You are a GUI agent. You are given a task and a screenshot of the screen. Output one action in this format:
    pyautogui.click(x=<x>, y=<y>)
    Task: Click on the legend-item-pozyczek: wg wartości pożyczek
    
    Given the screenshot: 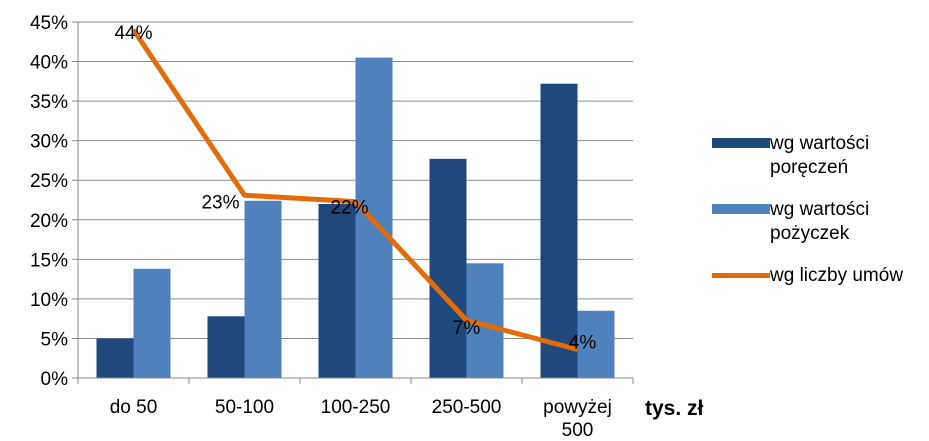 What is the action you would take?
    pyautogui.click(x=819, y=222)
    